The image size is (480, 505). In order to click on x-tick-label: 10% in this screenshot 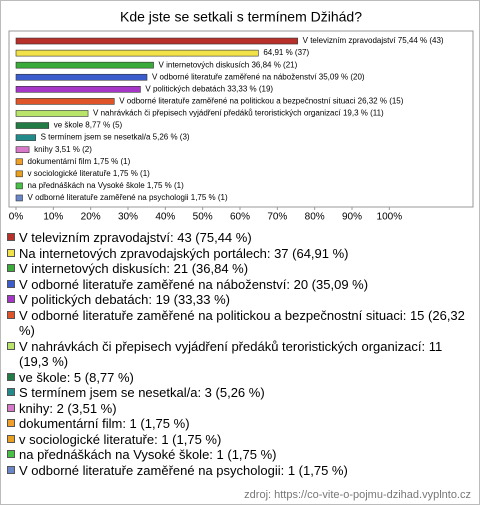, I will do `click(53, 217)`.